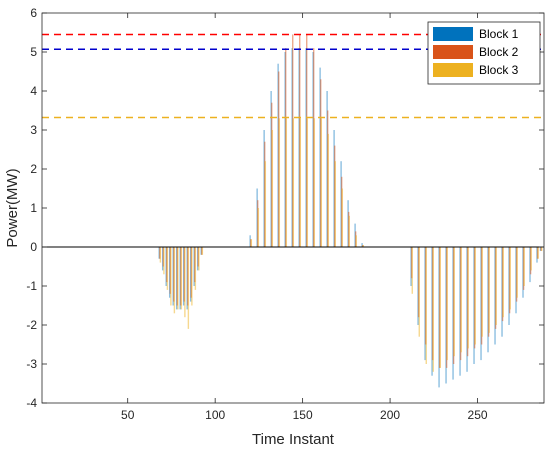 This screenshot has width=550, height=452. What do you see at coordinates (33, 247) in the screenshot?
I see `y-tick-label-4: 0` at bounding box center [33, 247].